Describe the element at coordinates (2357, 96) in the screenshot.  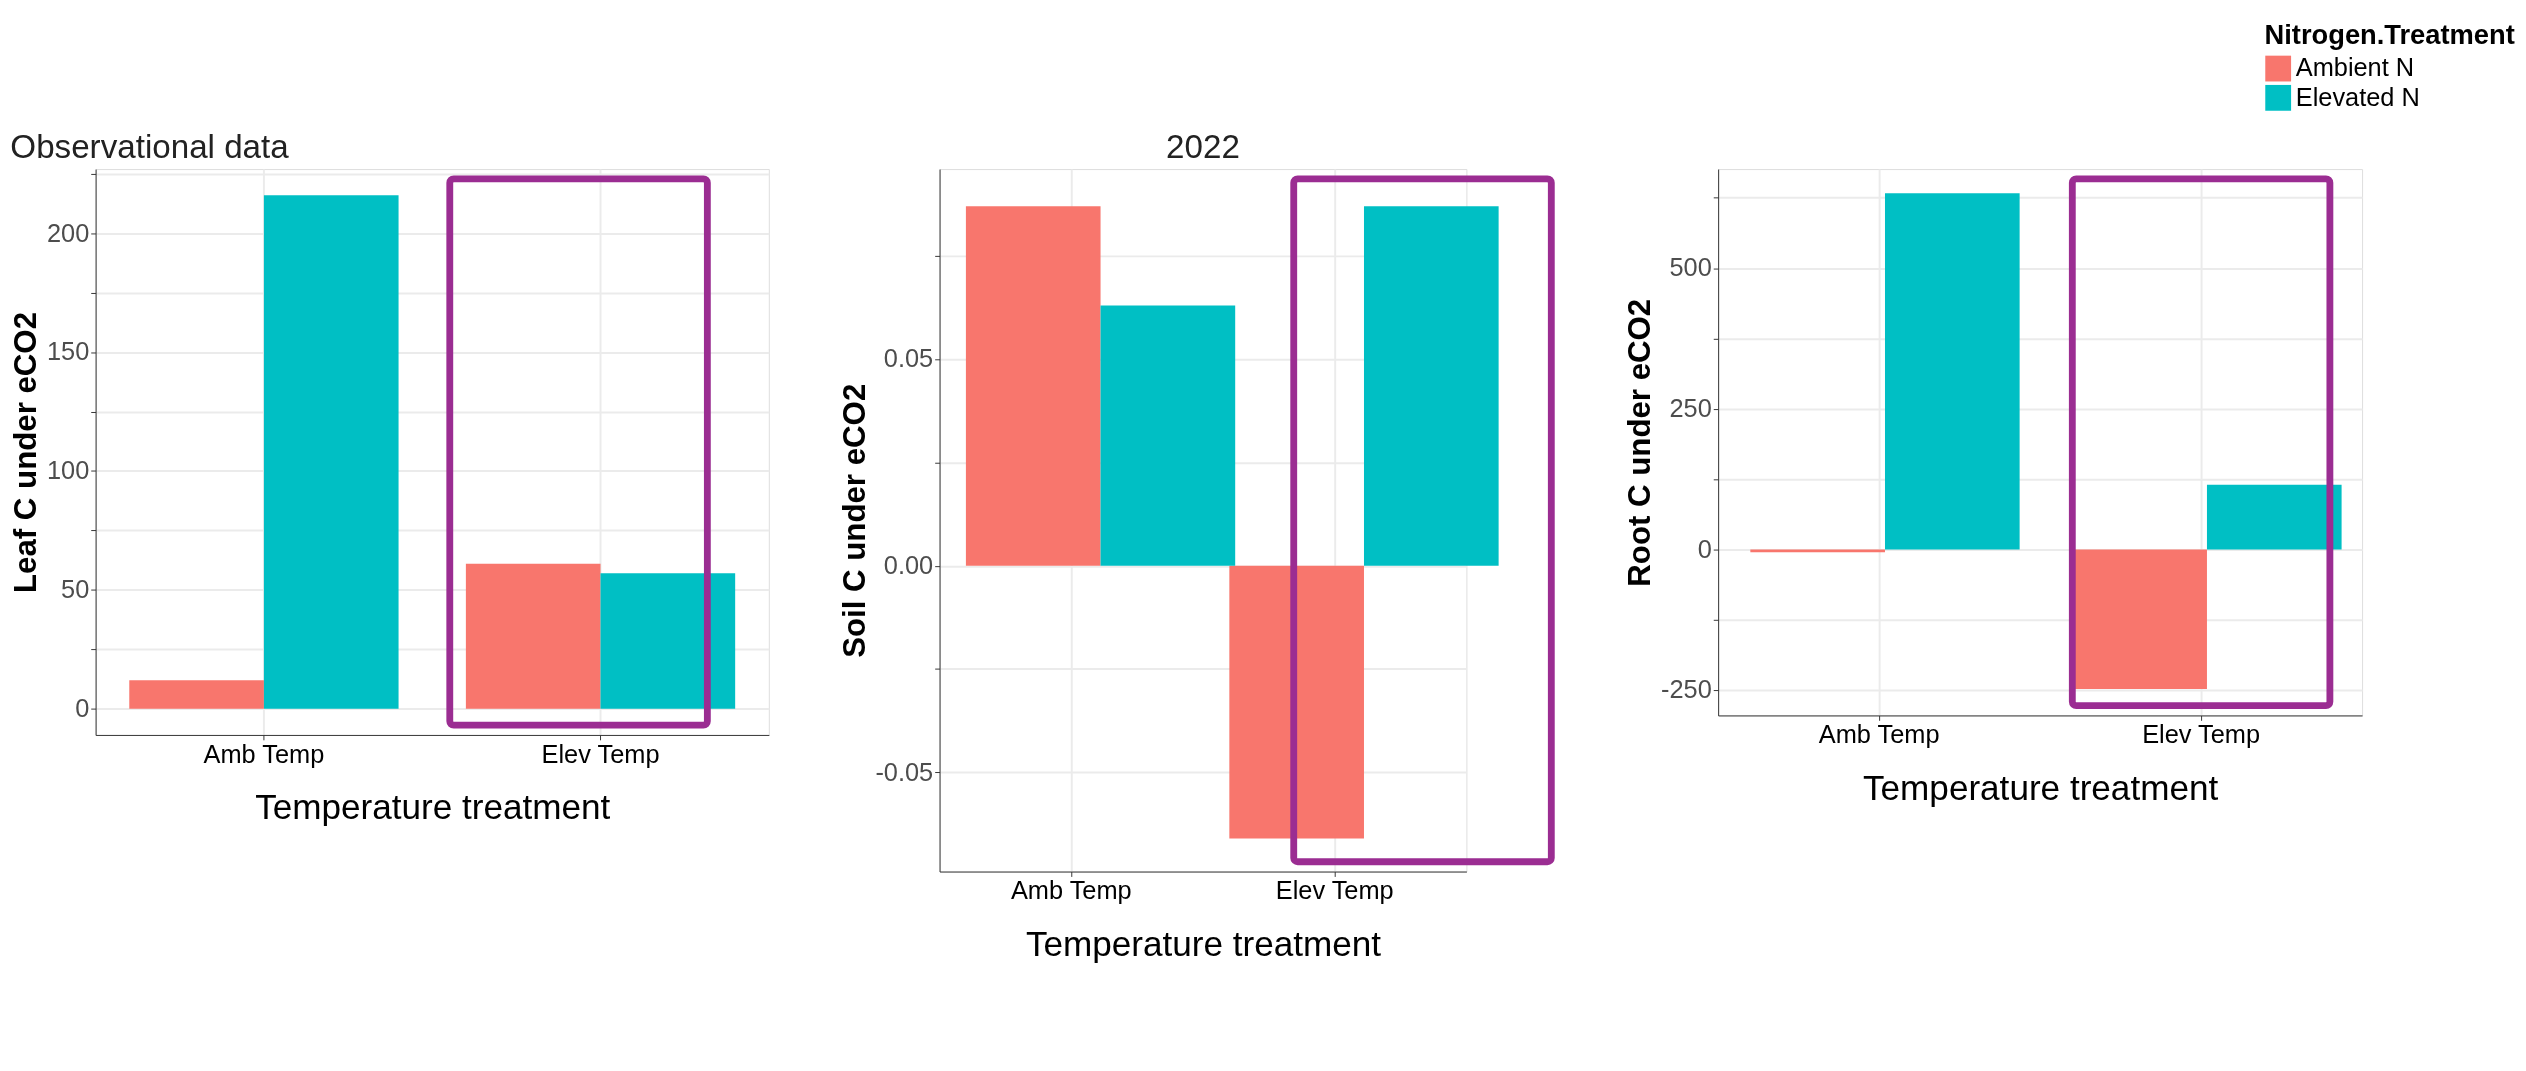
I see `legend-label: Elevated N` at that location.